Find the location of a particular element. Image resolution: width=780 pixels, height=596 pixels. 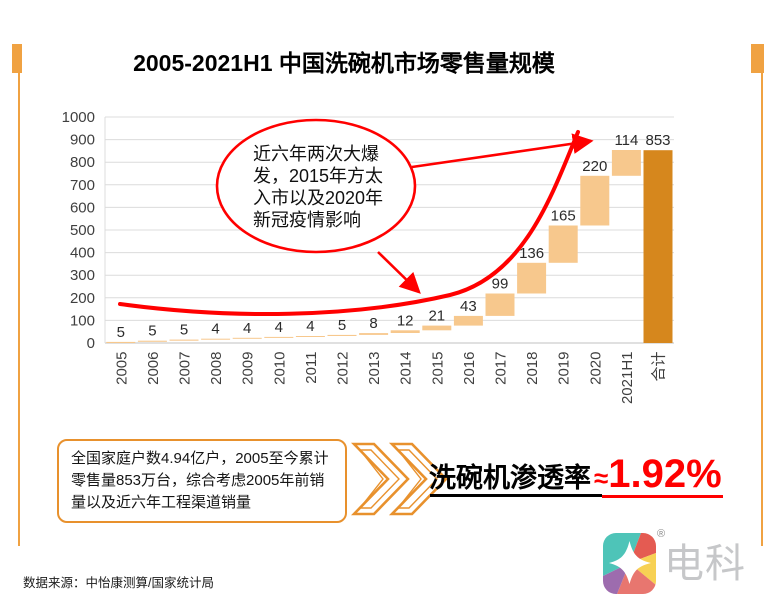

svg-text: 2018 is located at coordinates (532, 368).